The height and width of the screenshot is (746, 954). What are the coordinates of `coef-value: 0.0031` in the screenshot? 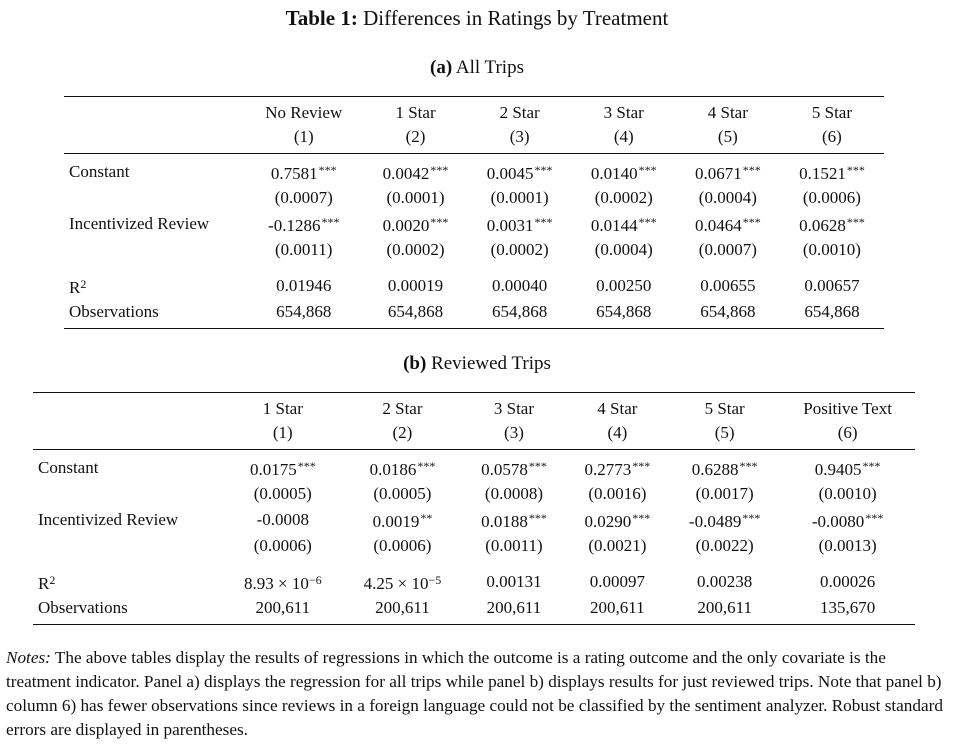 It's located at (510, 225).